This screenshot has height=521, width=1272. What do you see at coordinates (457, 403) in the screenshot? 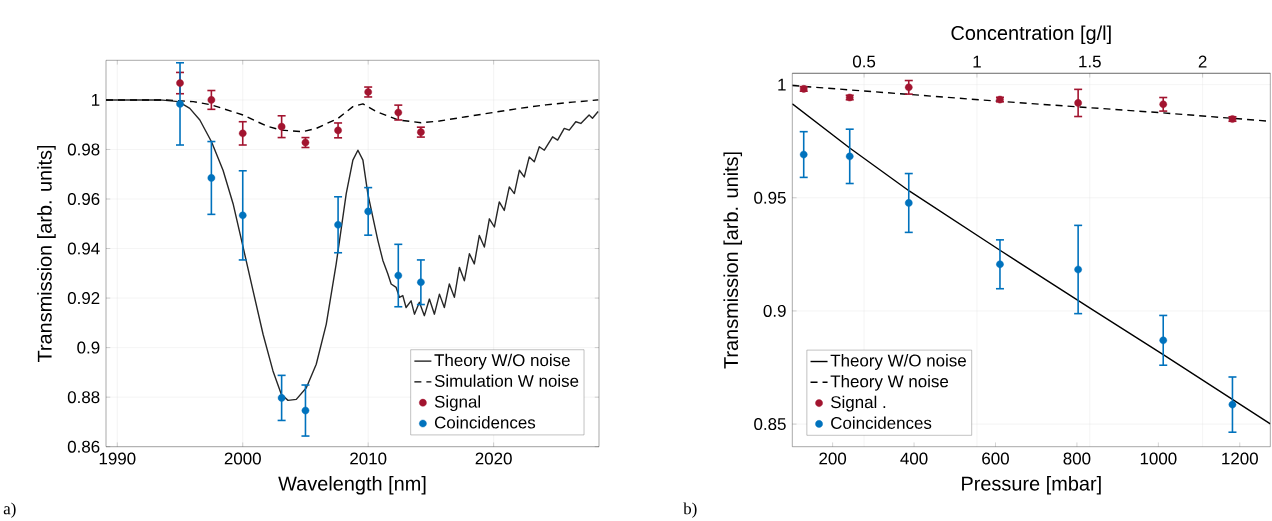
I see `legend-label: Signal` at bounding box center [457, 403].